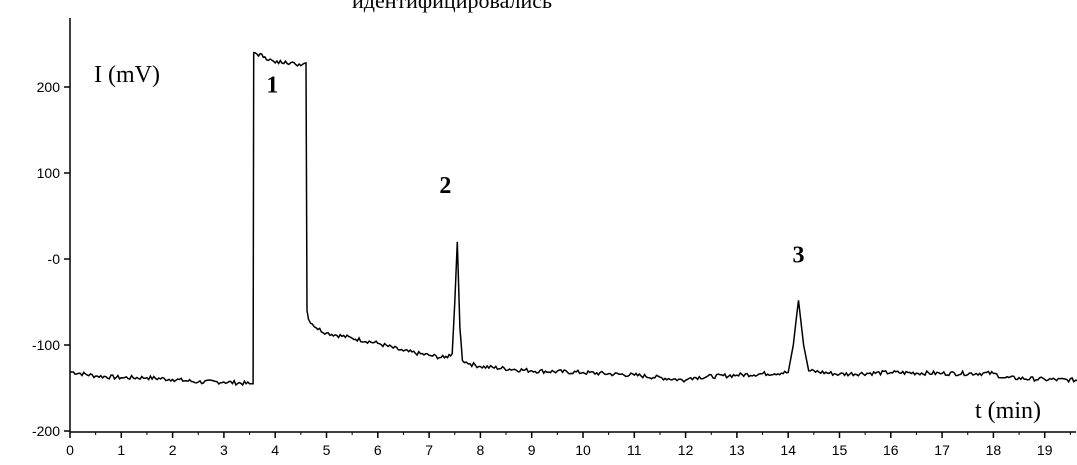 Image resolution: width=1077 pixels, height=465 pixels. What do you see at coordinates (127, 75) in the screenshot?
I see `y-axis-title: I (mV)` at bounding box center [127, 75].